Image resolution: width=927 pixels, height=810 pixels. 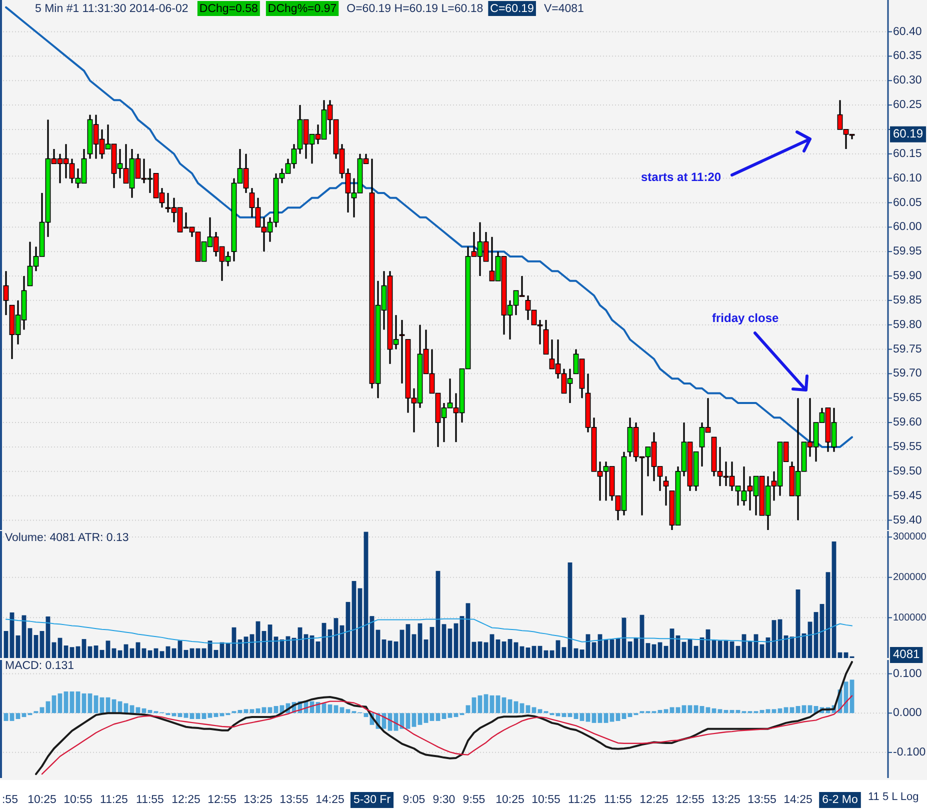 What do you see at coordinates (762, 800) in the screenshot?
I see `x-tick-label: 13:55` at bounding box center [762, 800].